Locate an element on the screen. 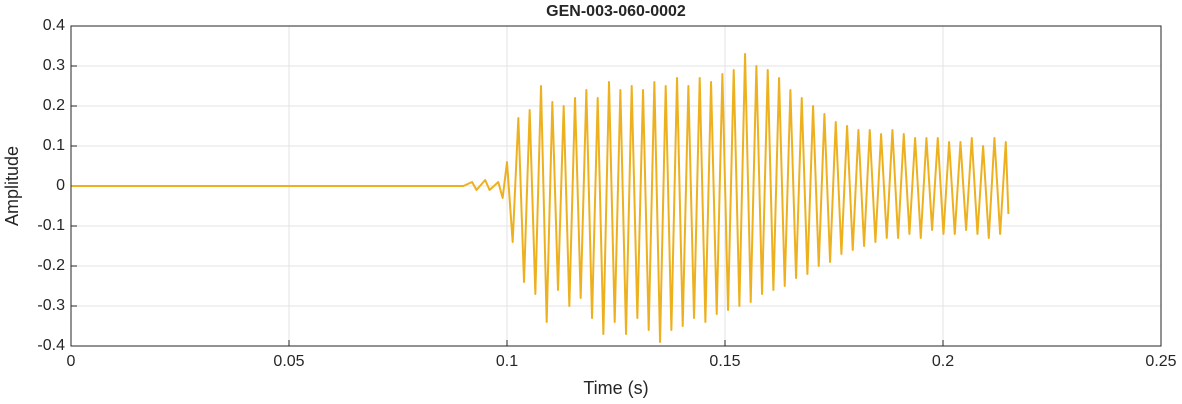  x-tick-label: 0 is located at coordinates (71, 361).